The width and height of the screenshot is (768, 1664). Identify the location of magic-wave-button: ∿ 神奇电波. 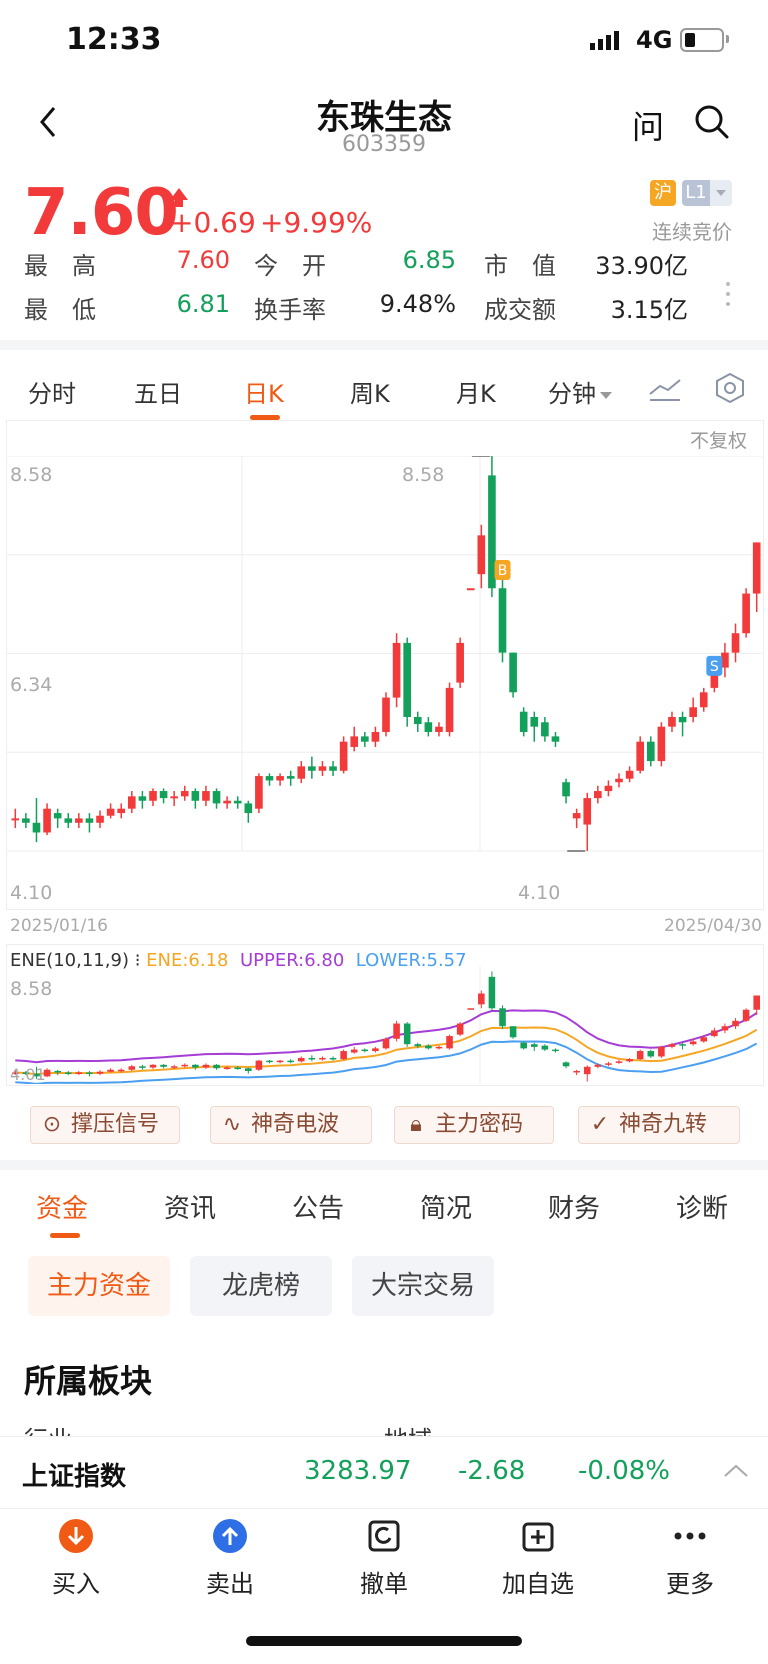
(291, 1125).